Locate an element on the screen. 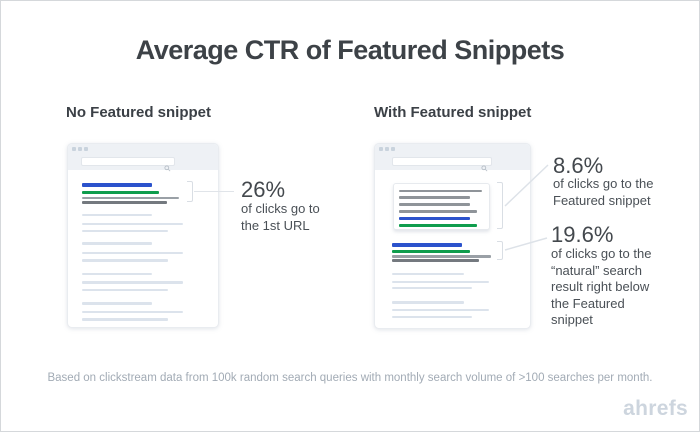 The image size is (700, 432). featured-snippet-box is located at coordinates (441, 206).